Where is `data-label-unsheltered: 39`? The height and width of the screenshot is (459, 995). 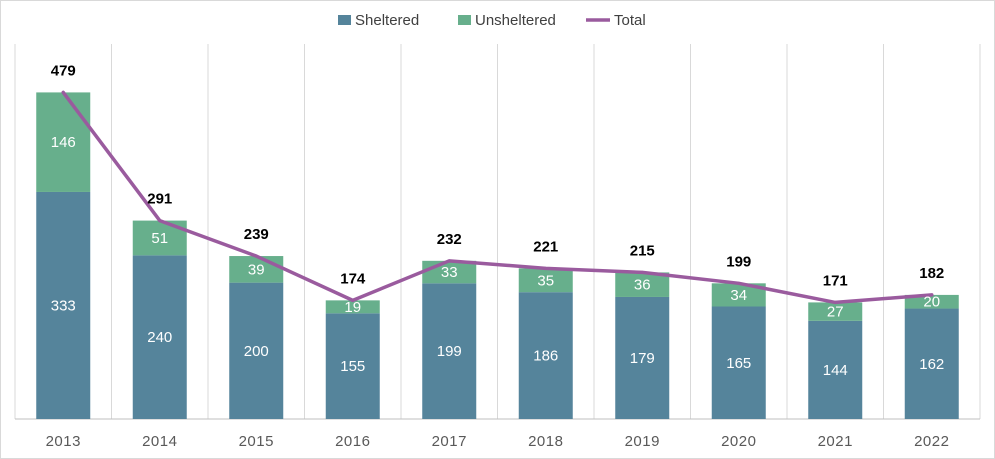
data-label-unsheltered: 39 is located at coordinates (256, 269).